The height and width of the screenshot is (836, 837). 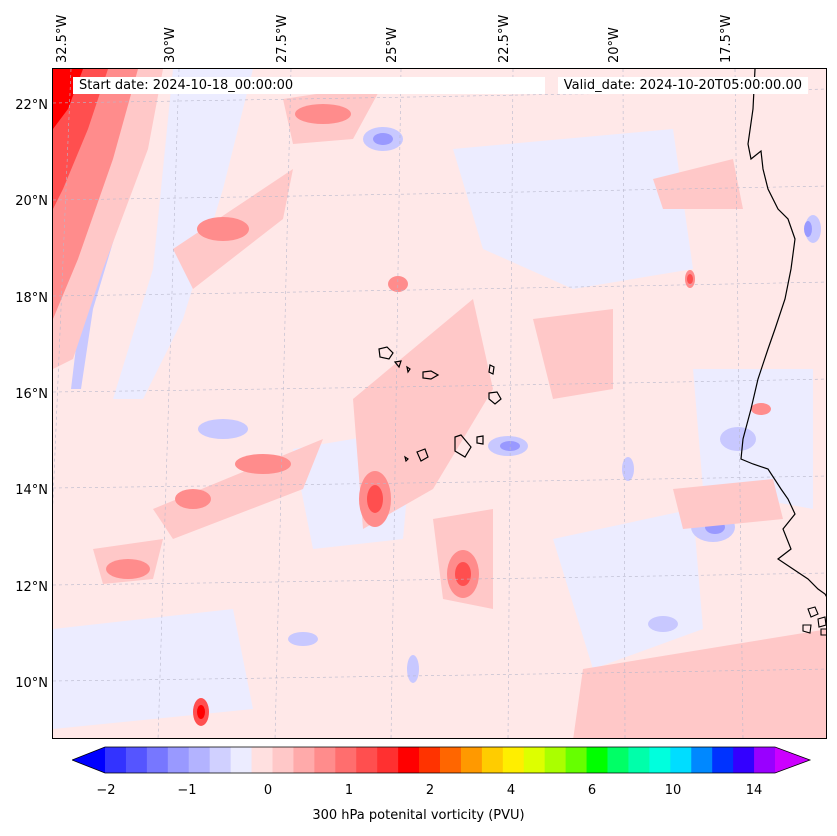 What do you see at coordinates (309, 85) in the screenshot?
I see `start-date-label: Start date: 2024-10-18_00:00:00` at bounding box center [309, 85].